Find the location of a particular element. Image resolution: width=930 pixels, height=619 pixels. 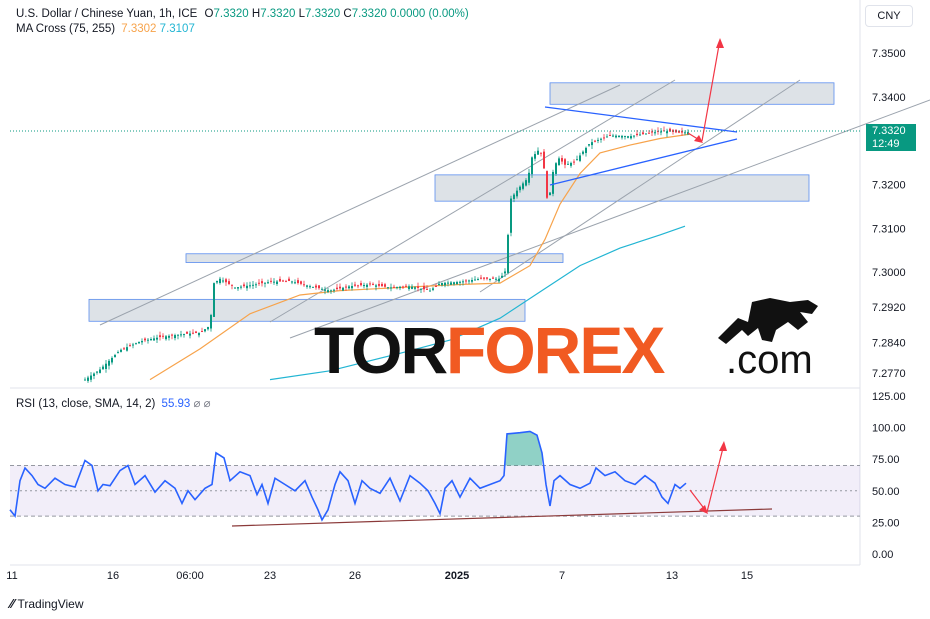

rsi-label: RSI (13, close, SMA, 14, 2) is located at coordinates (86, 404).